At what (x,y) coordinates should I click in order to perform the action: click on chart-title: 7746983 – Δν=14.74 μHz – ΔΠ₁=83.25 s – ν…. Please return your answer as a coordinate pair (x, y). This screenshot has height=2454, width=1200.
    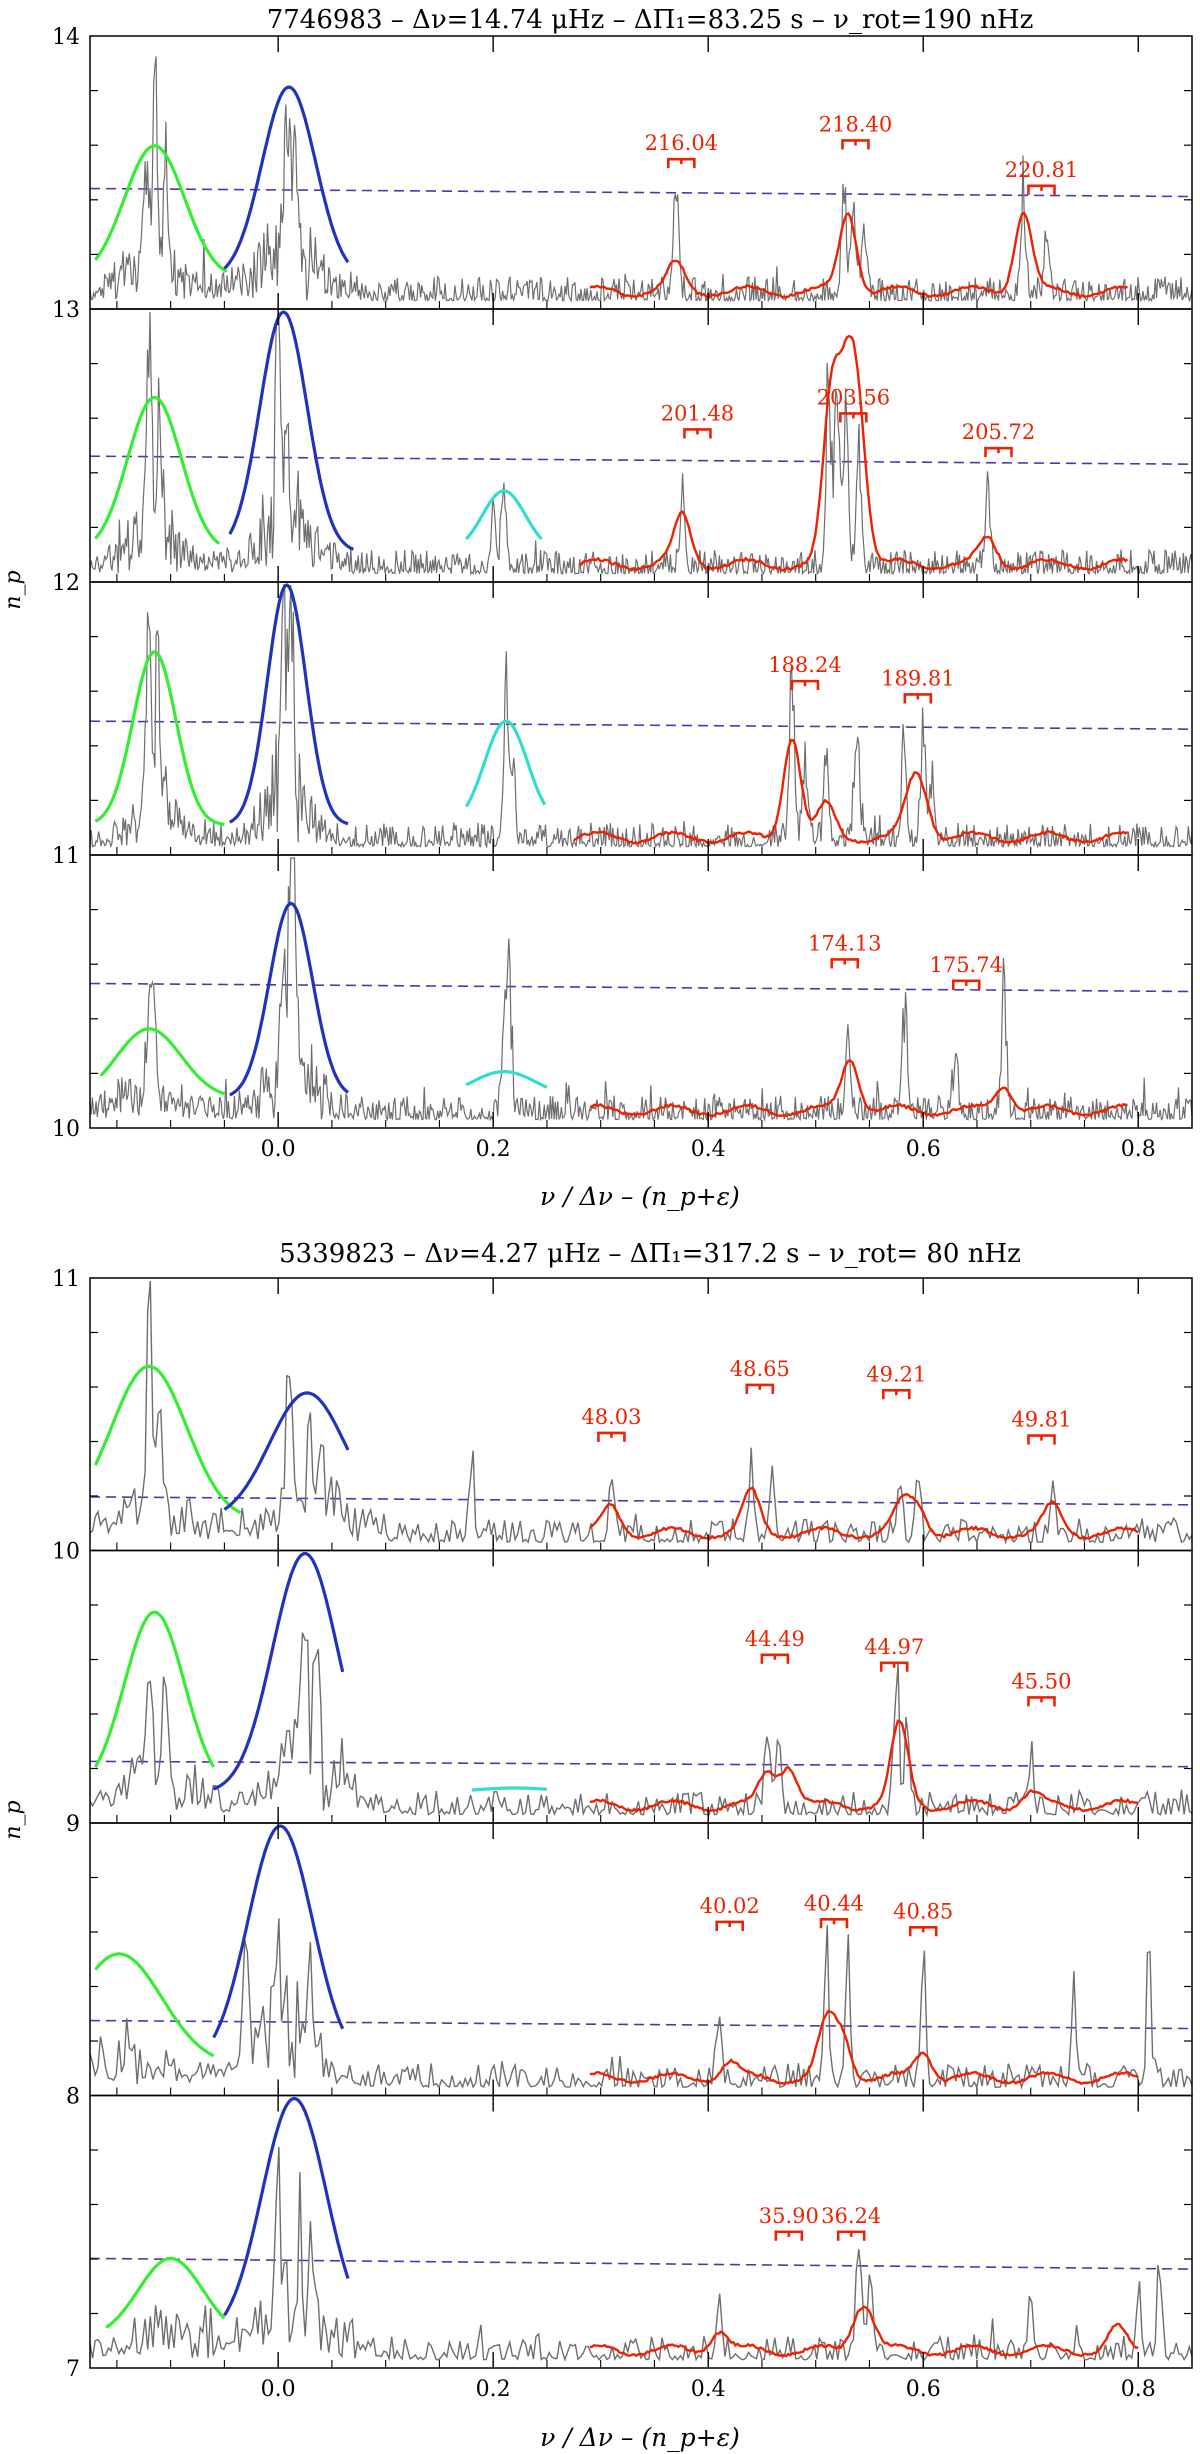
    Looking at the image, I should click on (650, 20).